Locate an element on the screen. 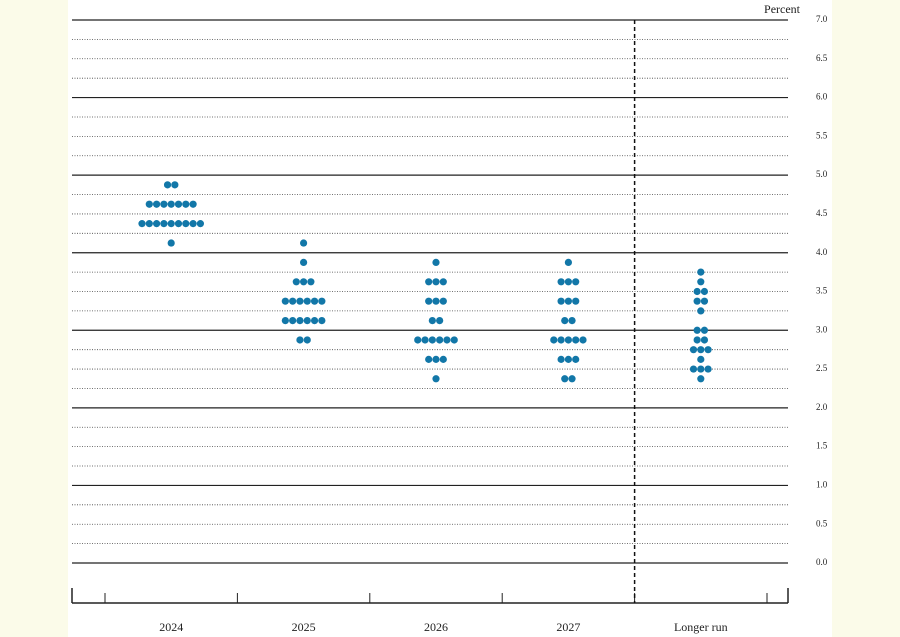 The height and width of the screenshot is (637, 900). y-tick-label: 6.5 is located at coordinates (822, 58).